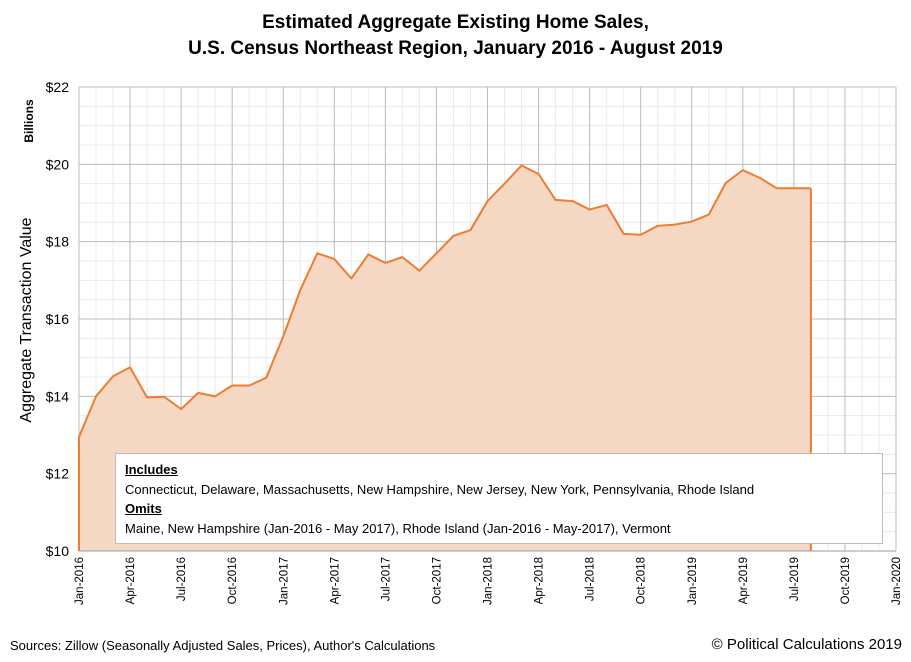 The height and width of the screenshot is (662, 911). I want to click on x-tick-label: Oct-2019, so click(846, 580).